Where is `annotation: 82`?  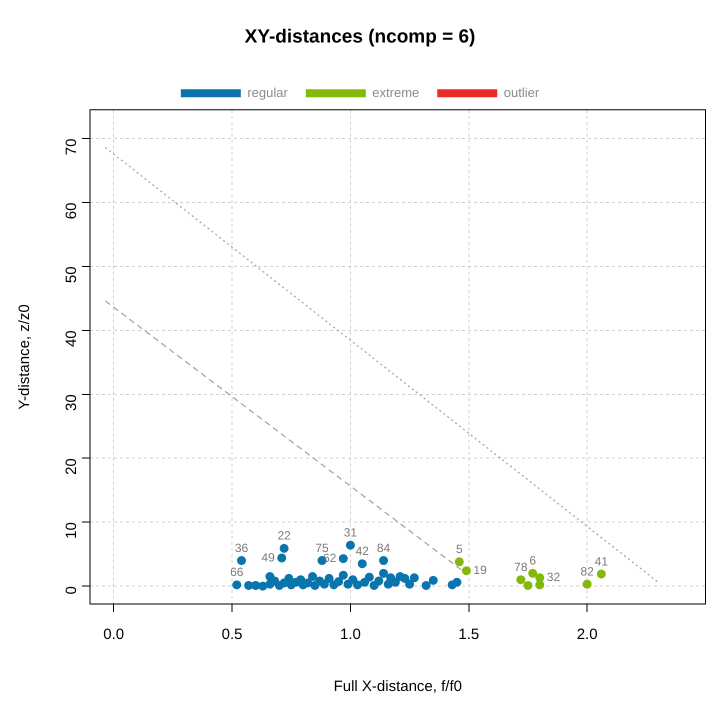 annotation: 82 is located at coordinates (587, 571).